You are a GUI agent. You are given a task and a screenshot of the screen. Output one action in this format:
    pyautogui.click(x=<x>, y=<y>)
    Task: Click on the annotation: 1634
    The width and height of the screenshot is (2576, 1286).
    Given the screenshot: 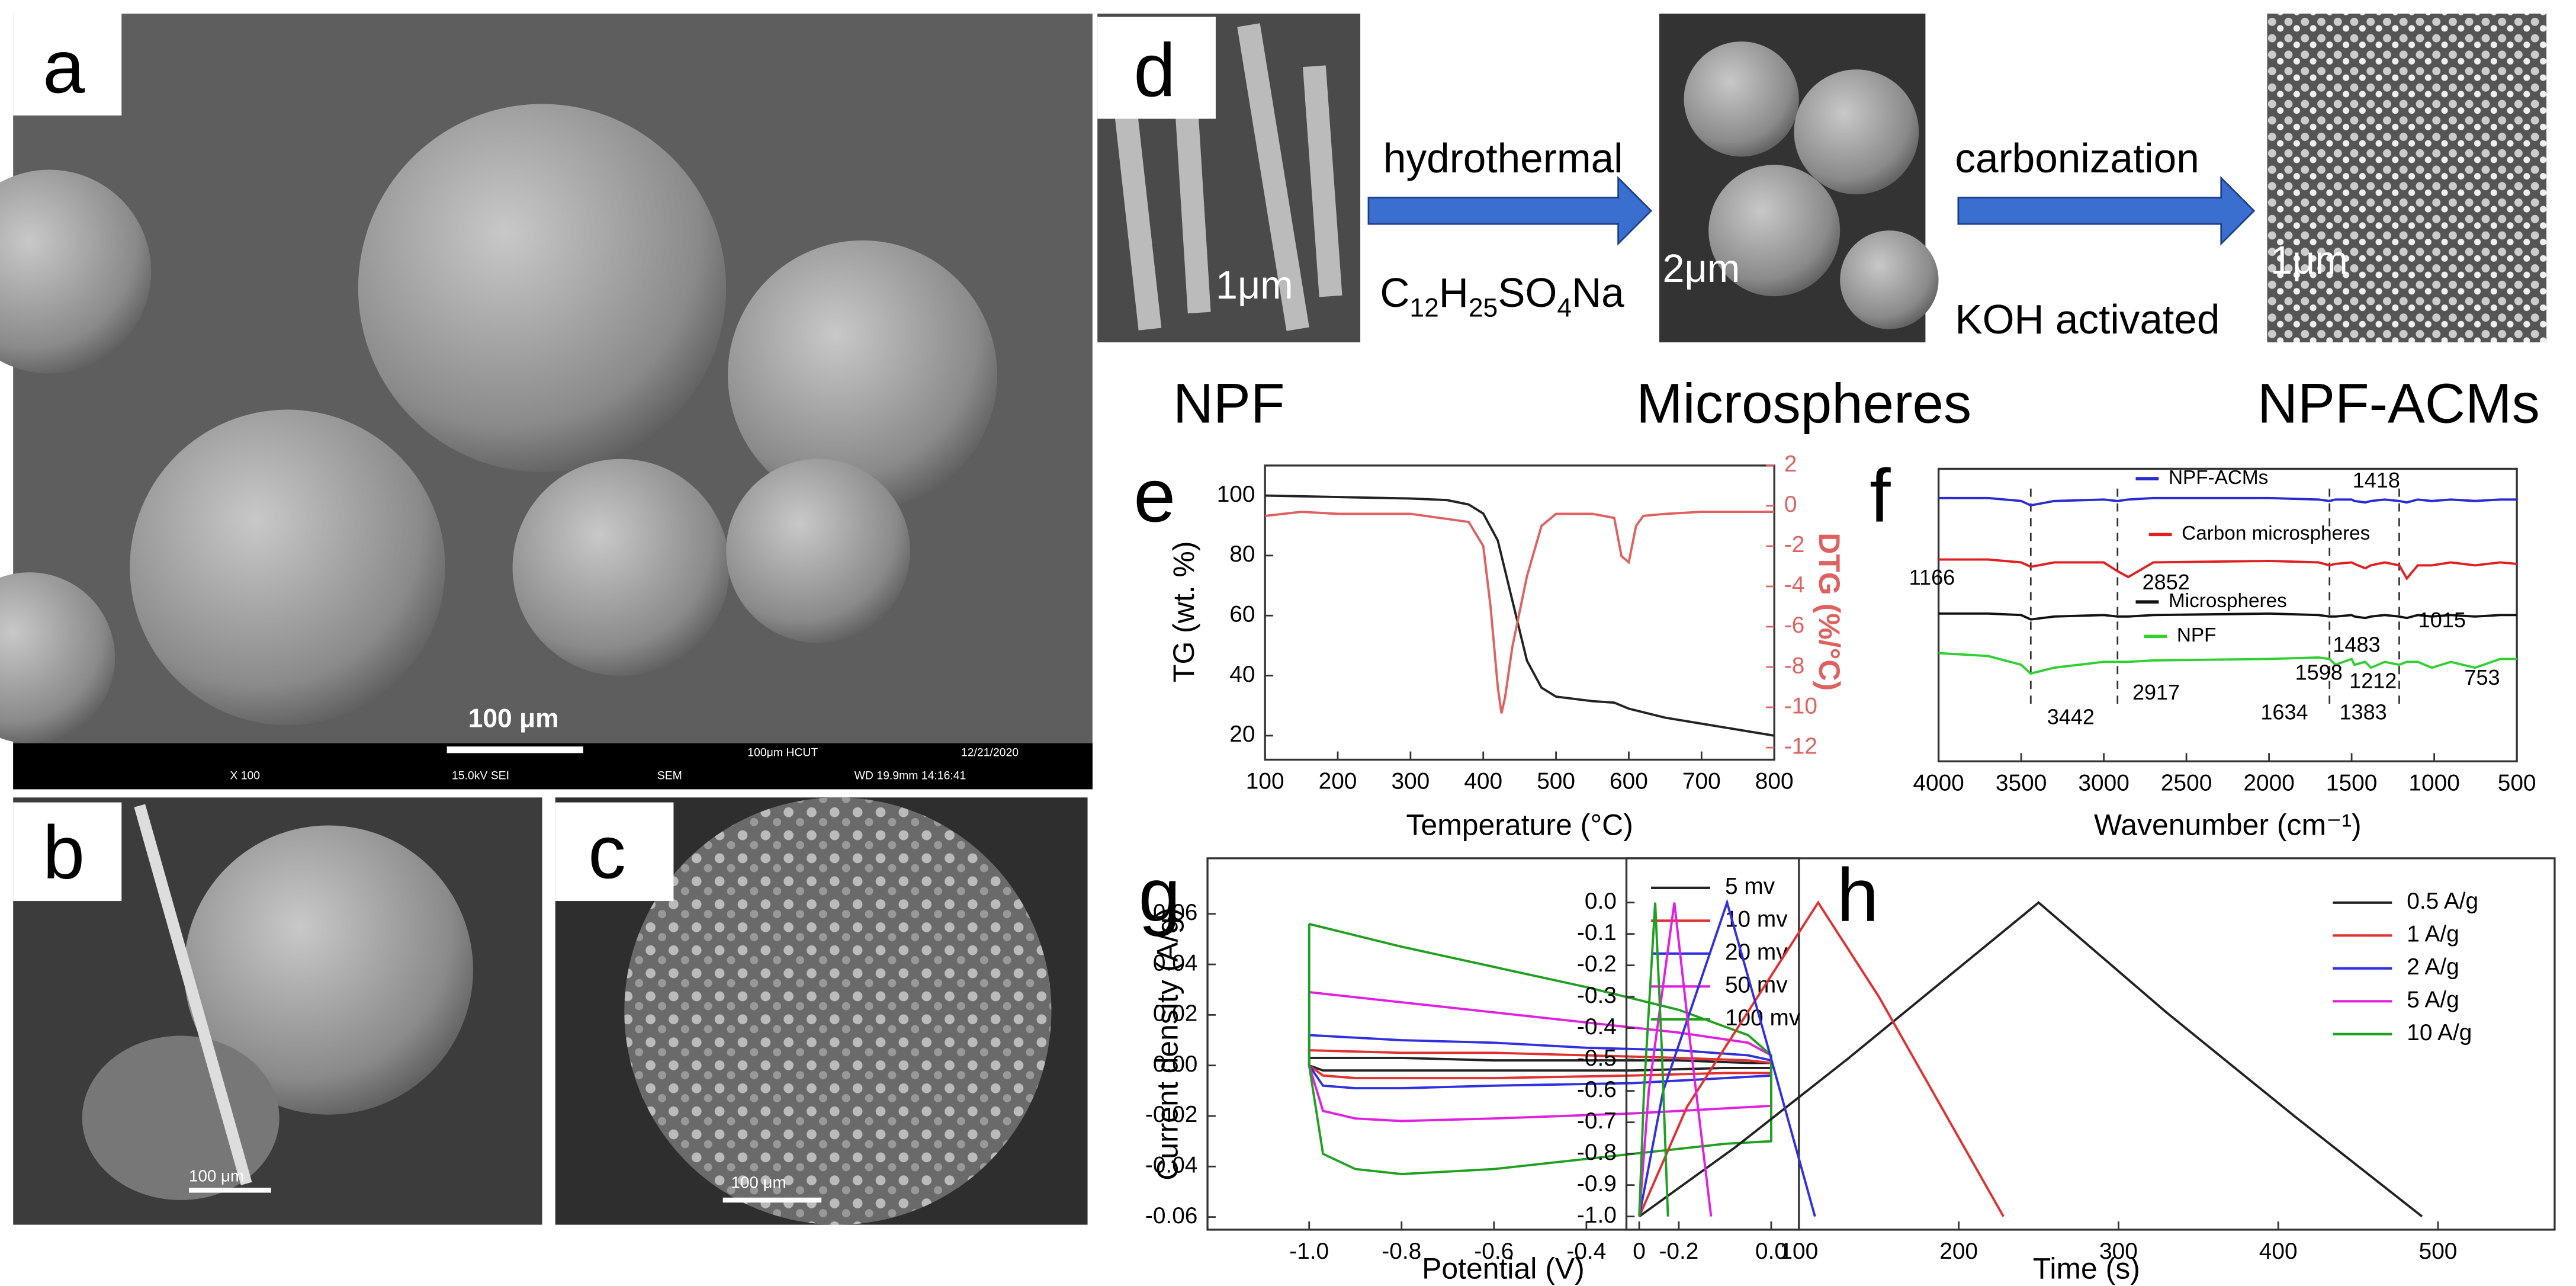 What is the action you would take?
    pyautogui.click(x=2284, y=712)
    